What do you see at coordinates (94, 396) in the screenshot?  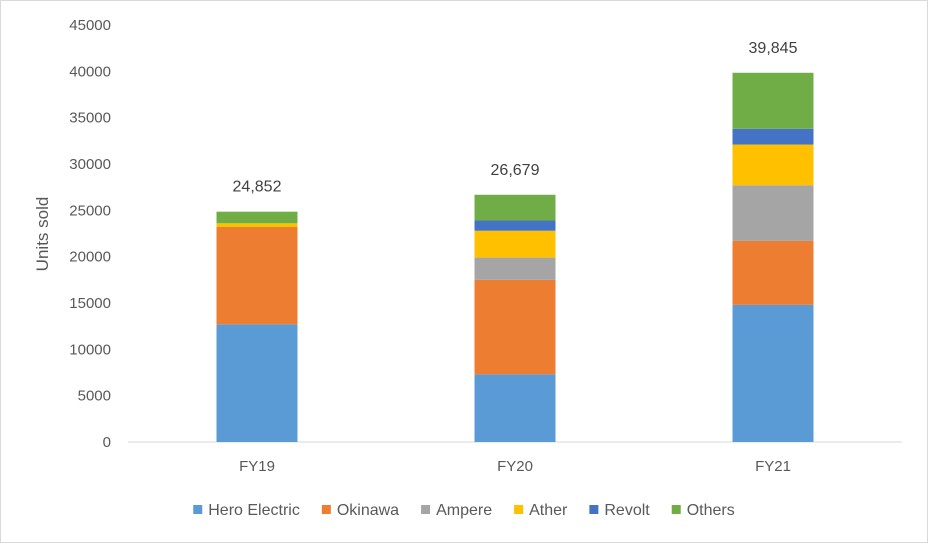 I see `y-tick-label: 5000` at bounding box center [94, 396].